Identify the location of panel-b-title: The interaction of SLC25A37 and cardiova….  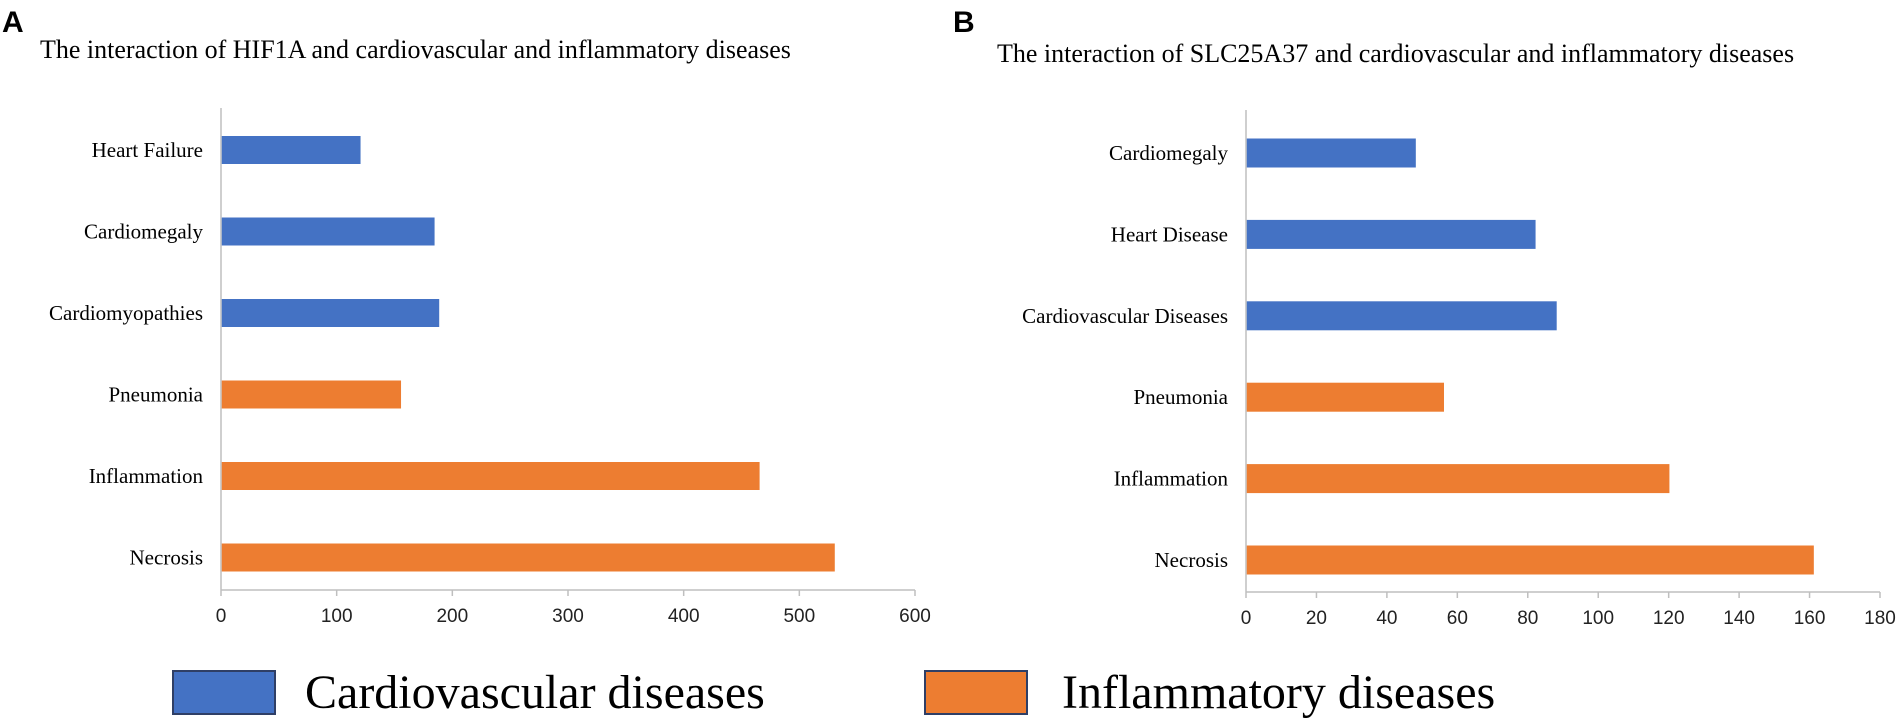
(1395, 53).